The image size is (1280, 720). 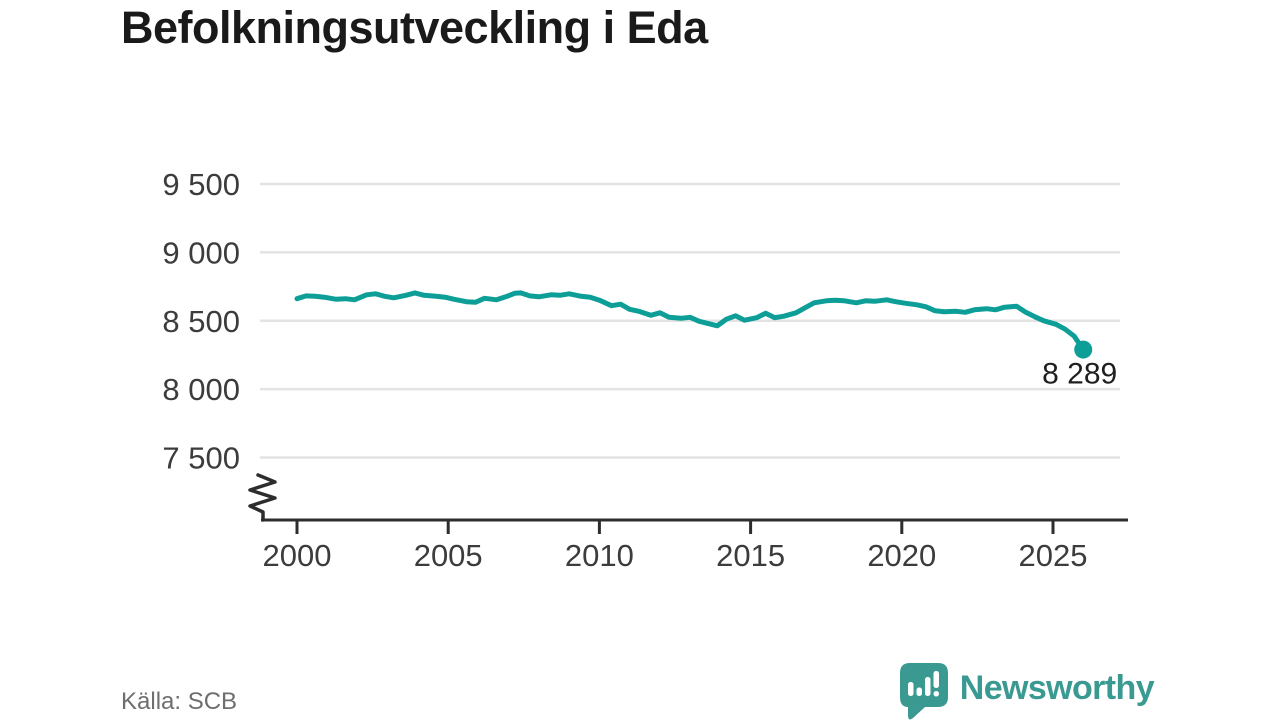 I want to click on y-tick-label: 9 500, so click(x=201, y=184).